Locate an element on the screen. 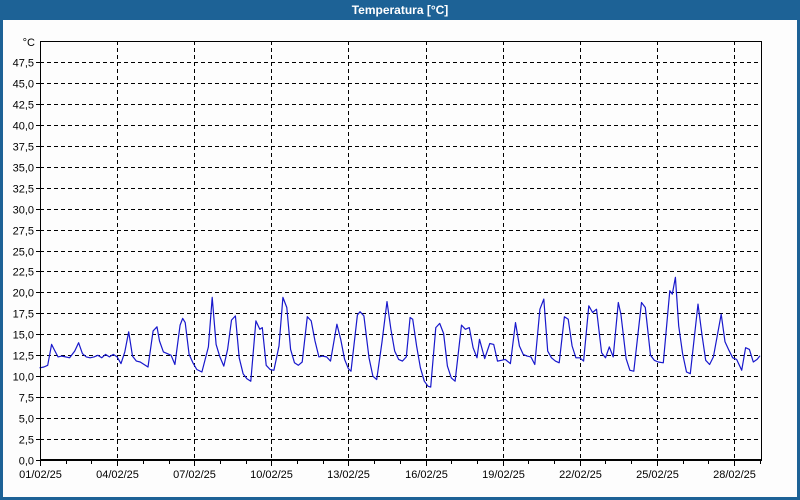  y-tick-label: 20,0 is located at coordinates (23, 294).